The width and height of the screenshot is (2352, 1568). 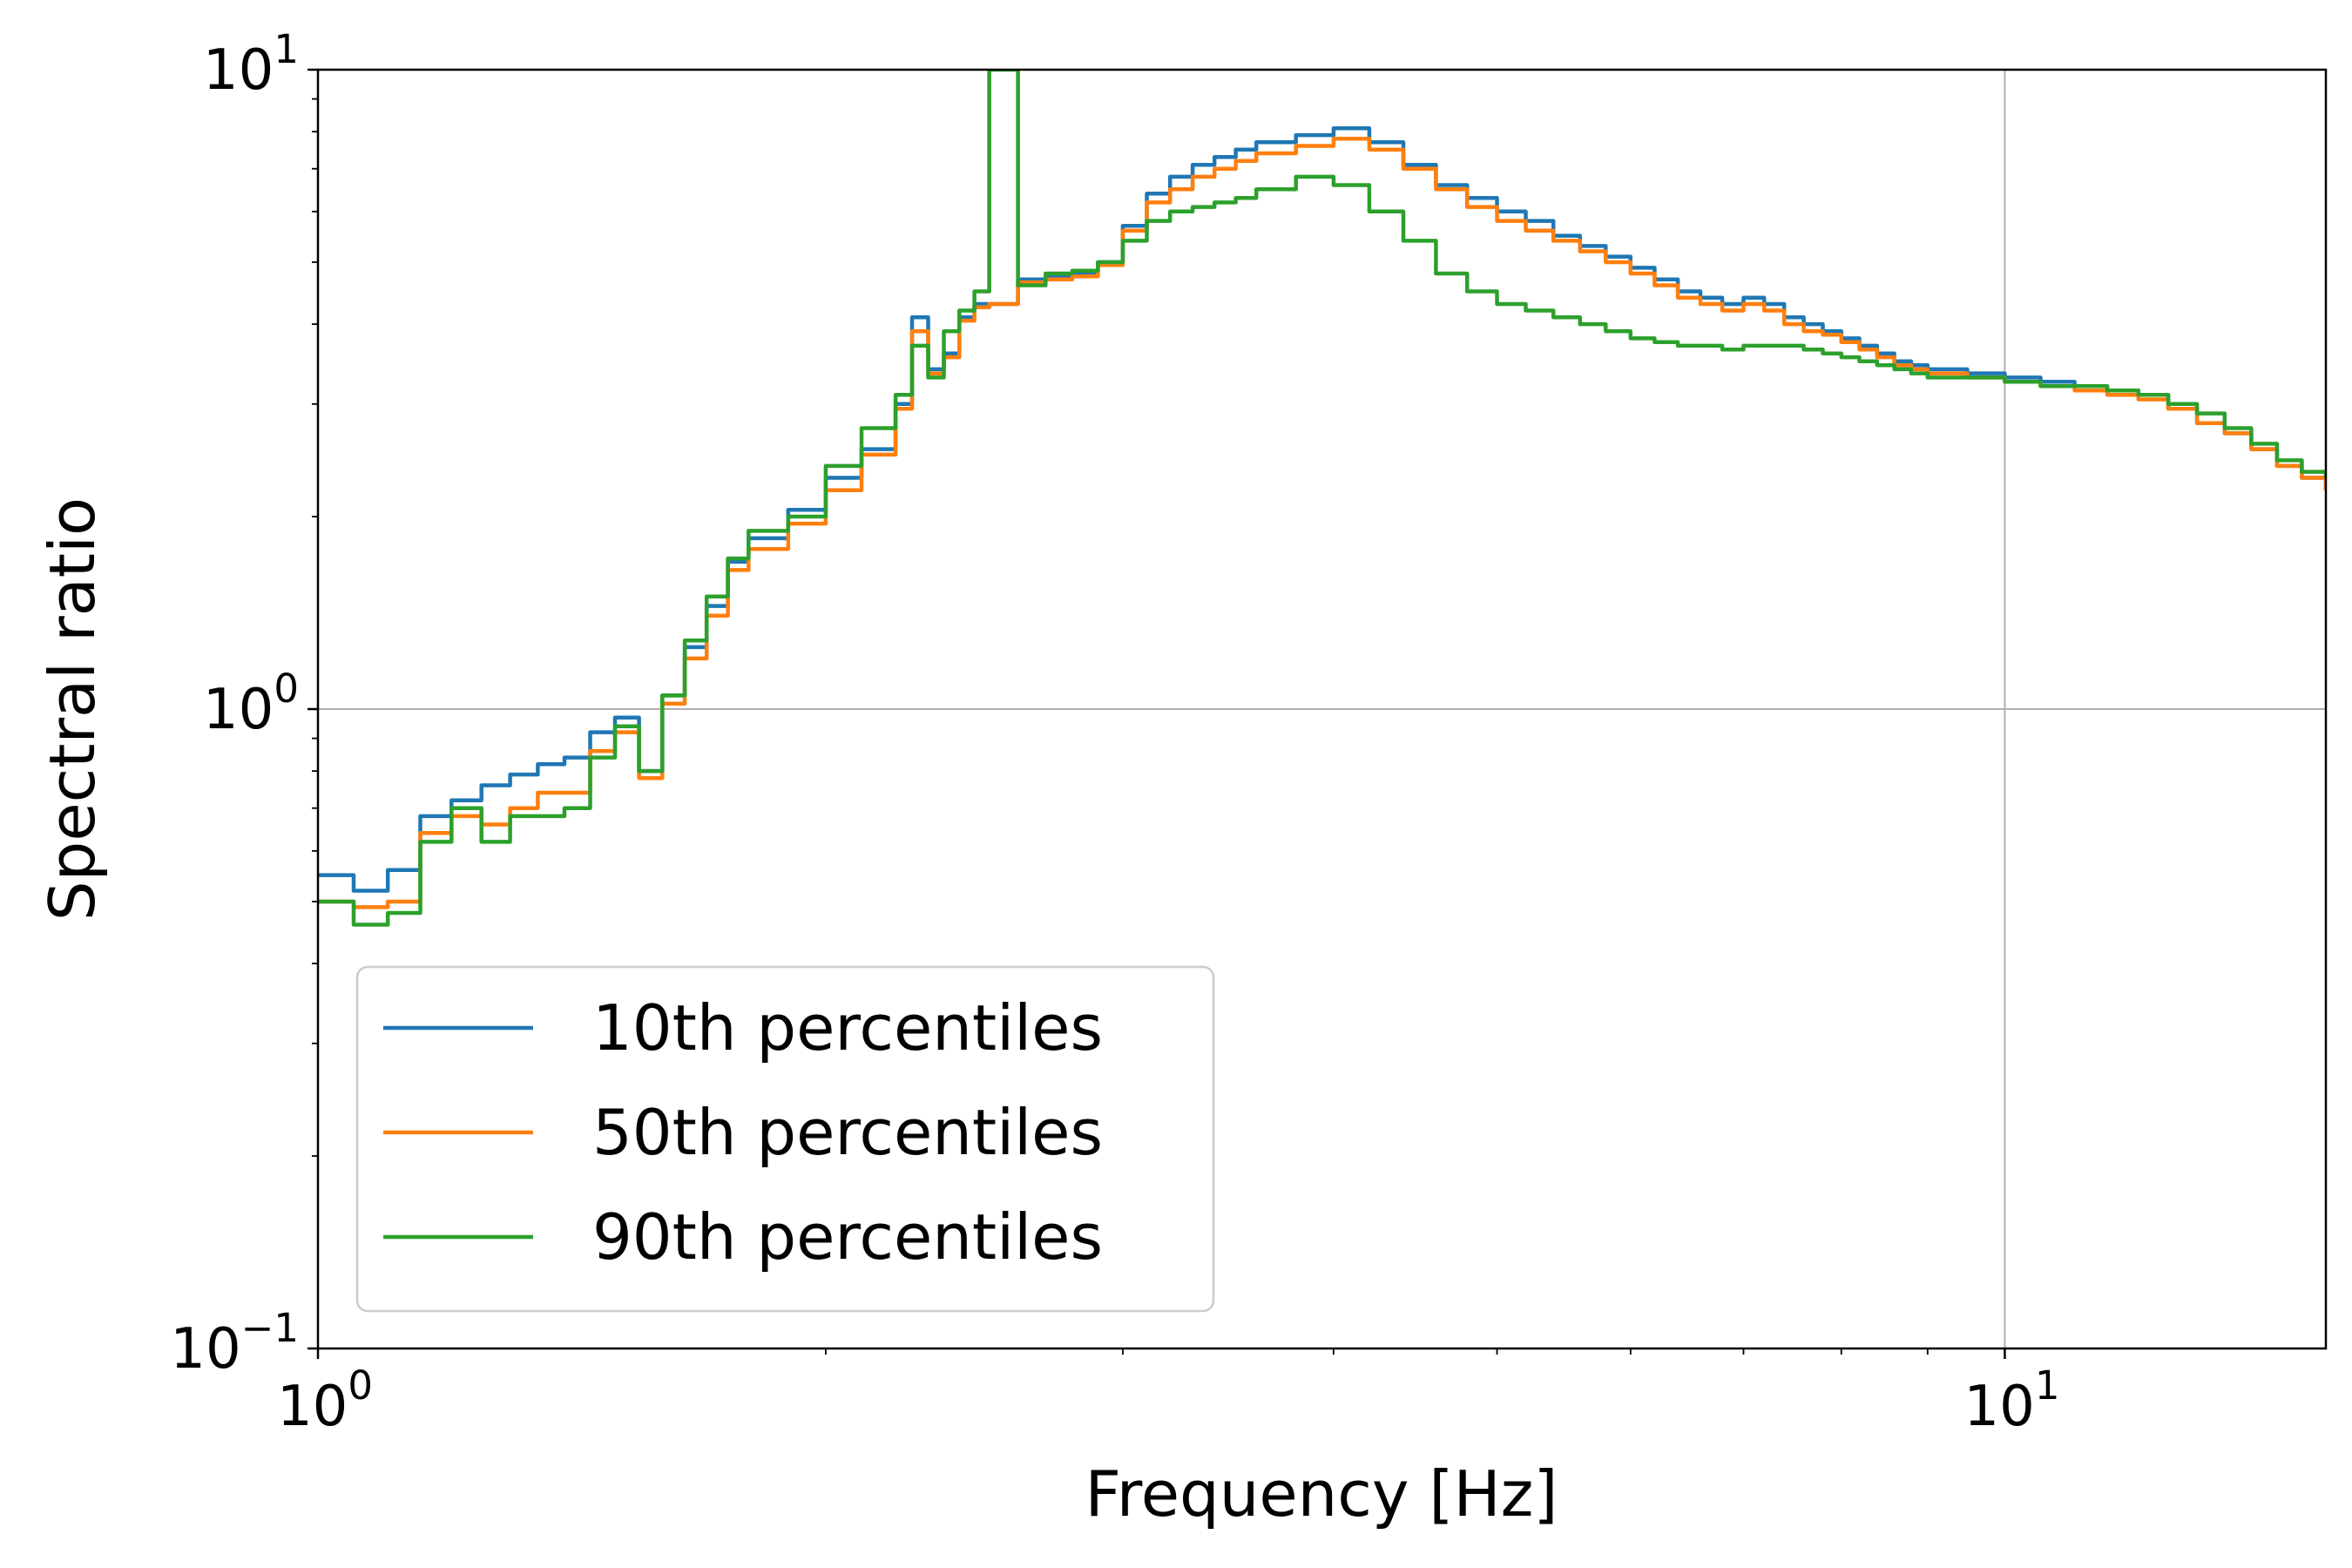 I want to click on legend-label-2: 50th percentiles, so click(x=847, y=1132).